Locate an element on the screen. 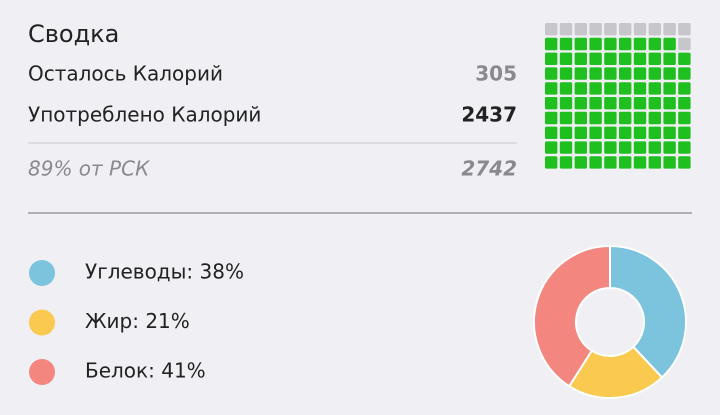  legend-label: Углеводы: 38% is located at coordinates (164, 272).